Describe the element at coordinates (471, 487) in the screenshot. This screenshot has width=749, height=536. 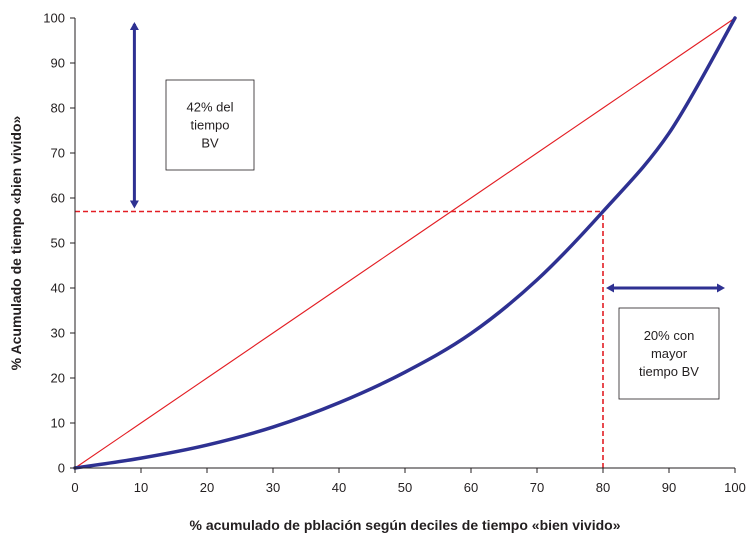
I see `x-tick-label: 60` at that location.